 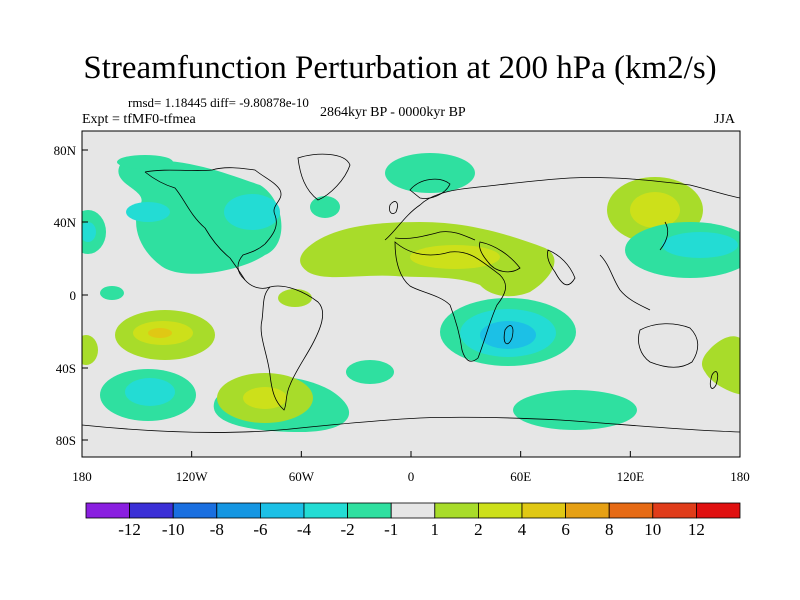 What do you see at coordinates (295, 298) in the screenshot?
I see `region-tropical-pos` at bounding box center [295, 298].